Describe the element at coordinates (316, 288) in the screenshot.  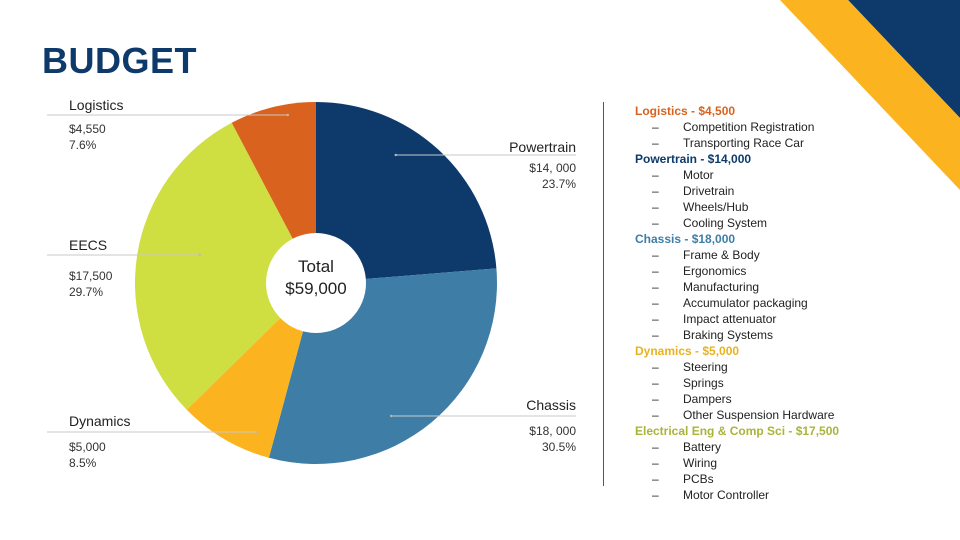
I see `center-total-value: $59,000` at that location.